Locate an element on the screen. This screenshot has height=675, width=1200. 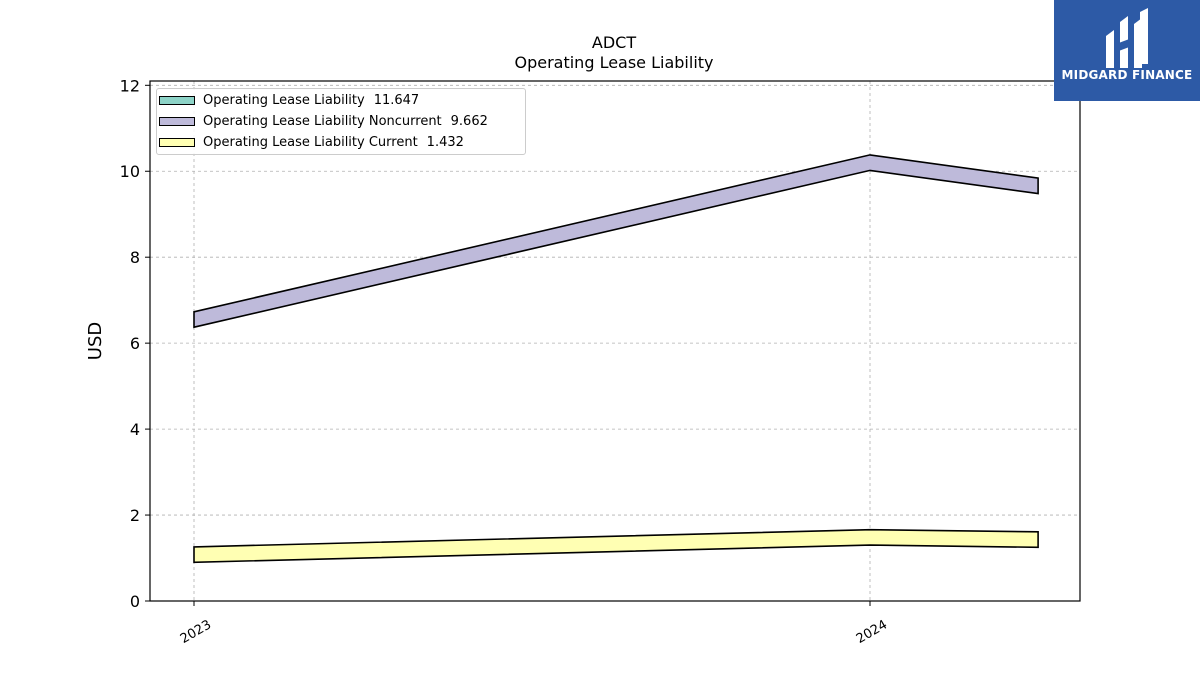
legend-item: Operating Lease Liability Current 1.432 is located at coordinates (311, 142).